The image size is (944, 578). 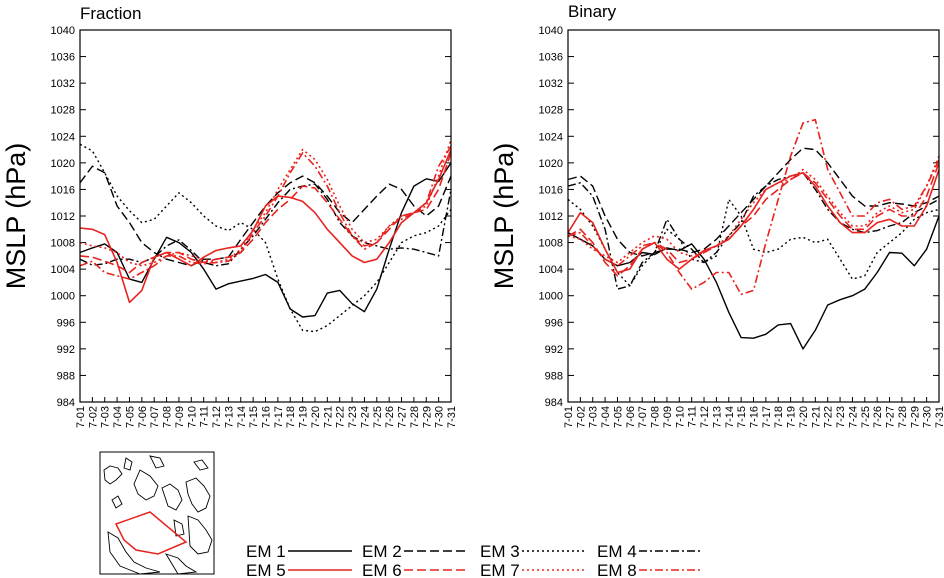 I want to click on legend-label: EM 3, so click(x=500, y=551).